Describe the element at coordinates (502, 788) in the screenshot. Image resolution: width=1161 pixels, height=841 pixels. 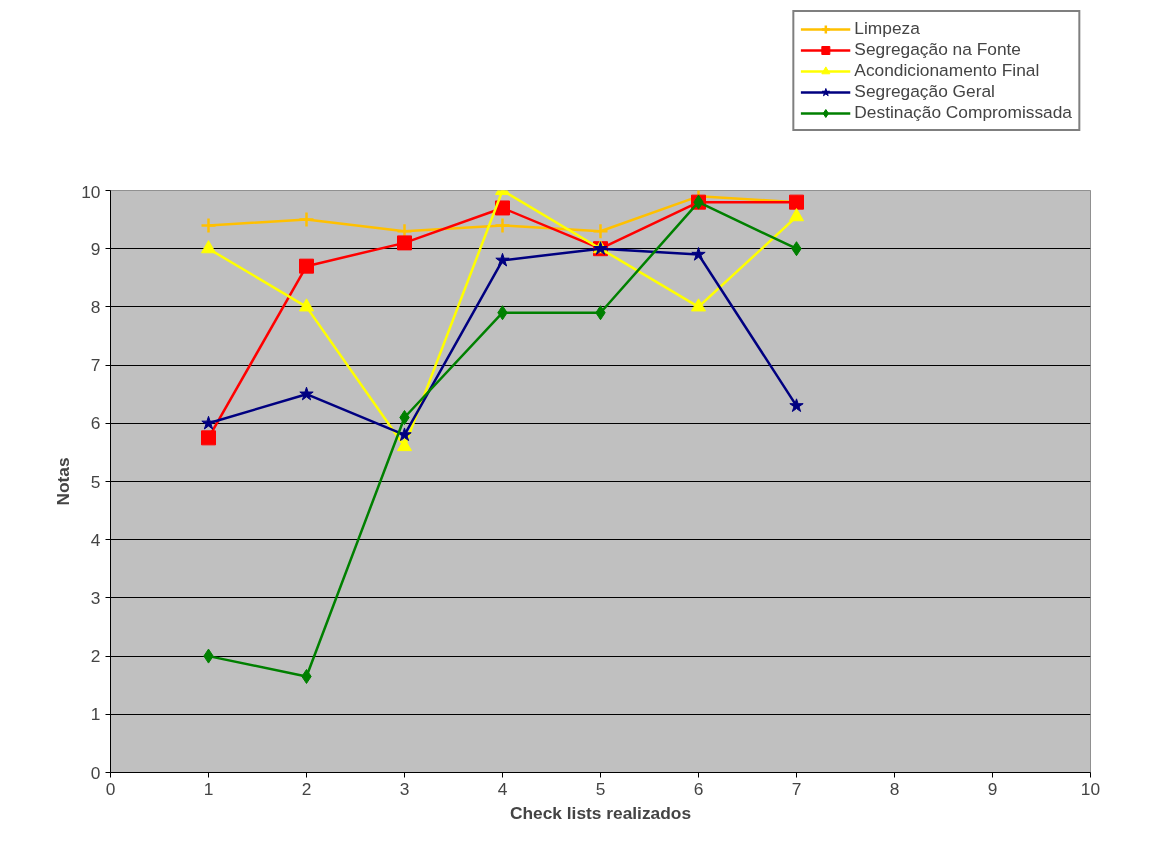
I see `x-tick-label: 4` at that location.